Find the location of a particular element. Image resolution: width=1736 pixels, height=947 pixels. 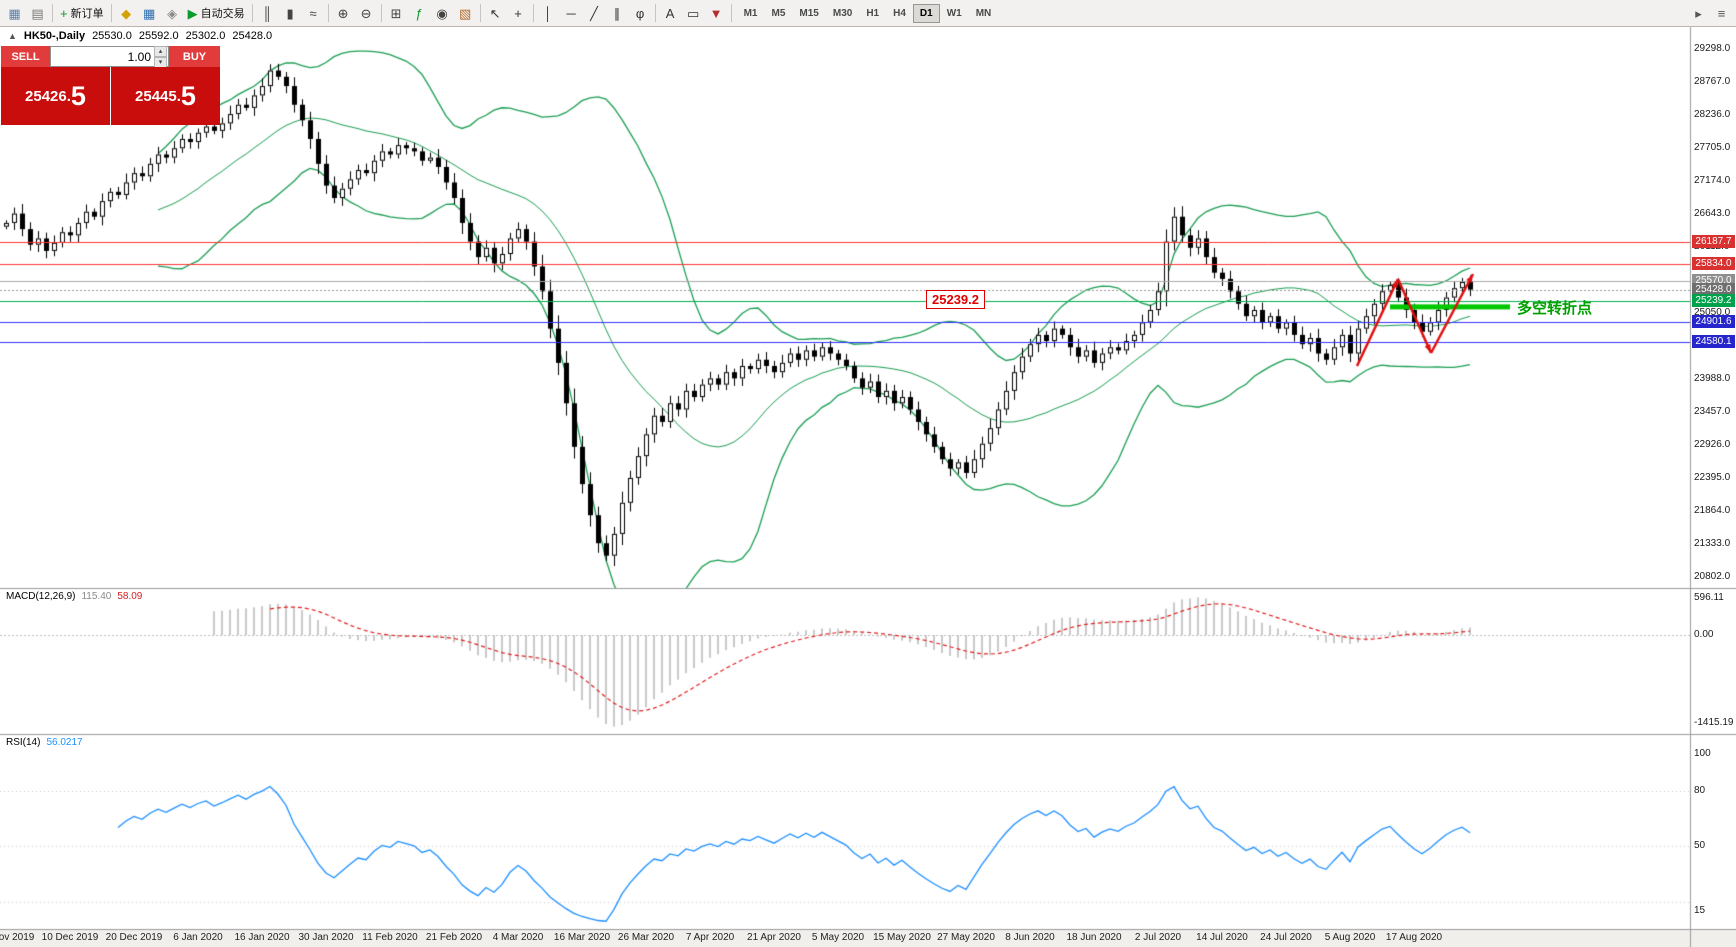

line-chart-button: ≈ is located at coordinates (313, 13).